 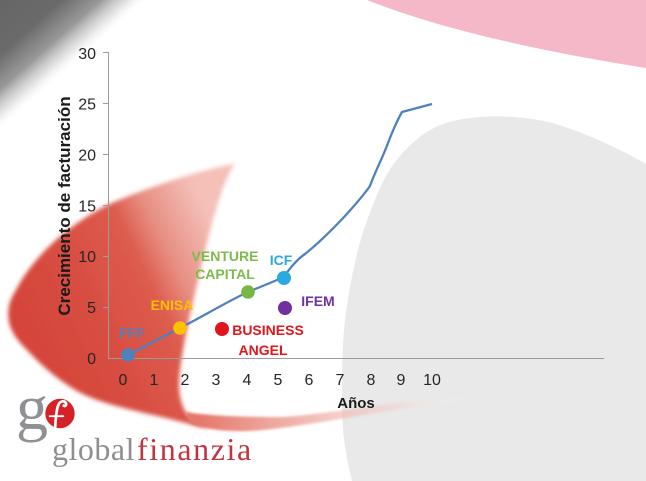 I want to click on svg-text: 7, so click(x=340, y=380).